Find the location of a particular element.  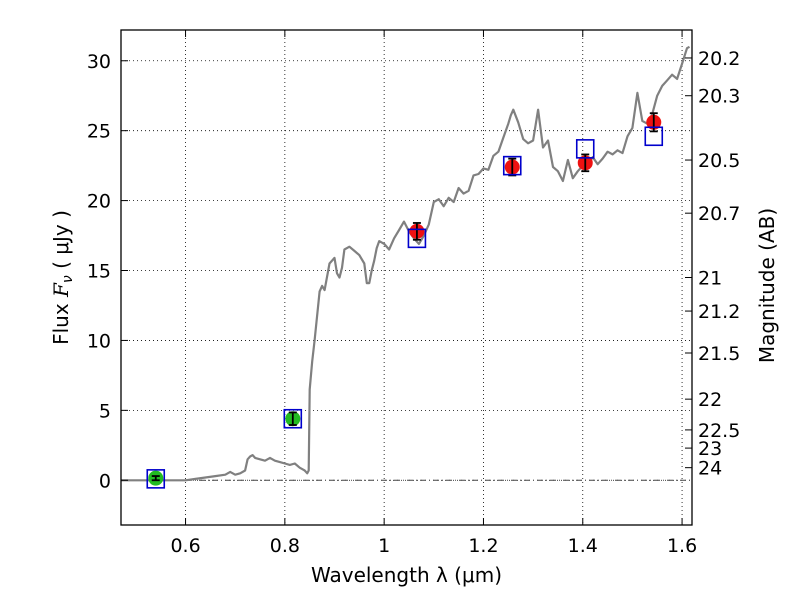

y-axis-label-suffix: ( μJy ) is located at coordinates (61, 242).